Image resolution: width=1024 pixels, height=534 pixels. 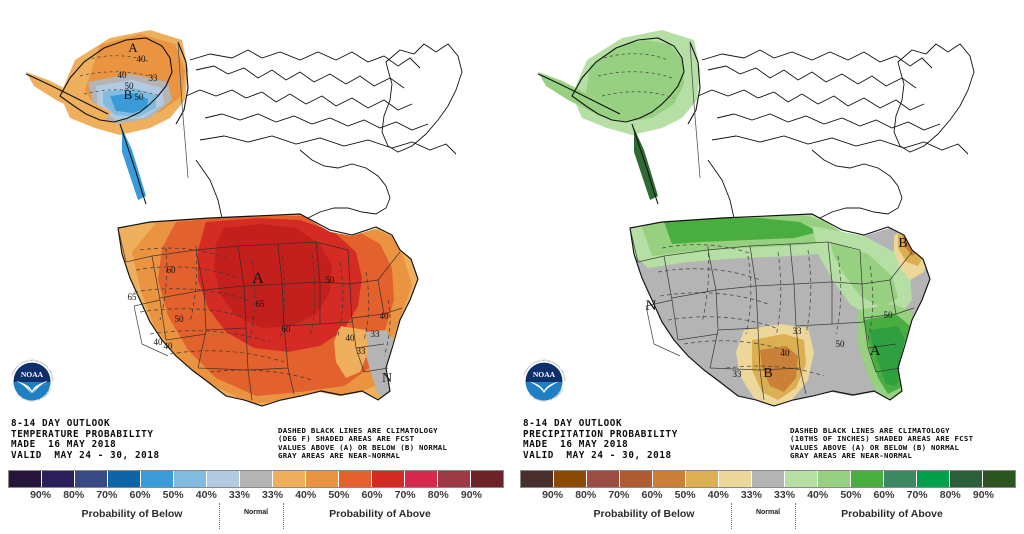 I want to click on map-label-nw-60: 60, so click(x=172, y=270).